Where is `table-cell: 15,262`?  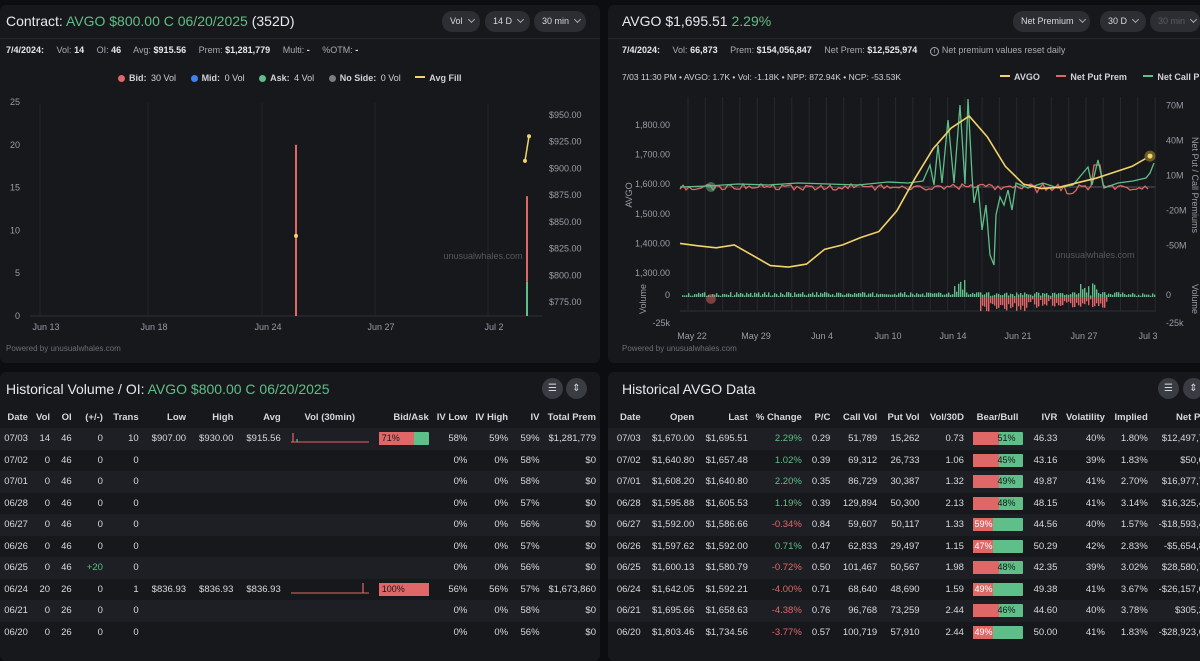
table-cell: 15,262 is located at coordinates (905, 439).